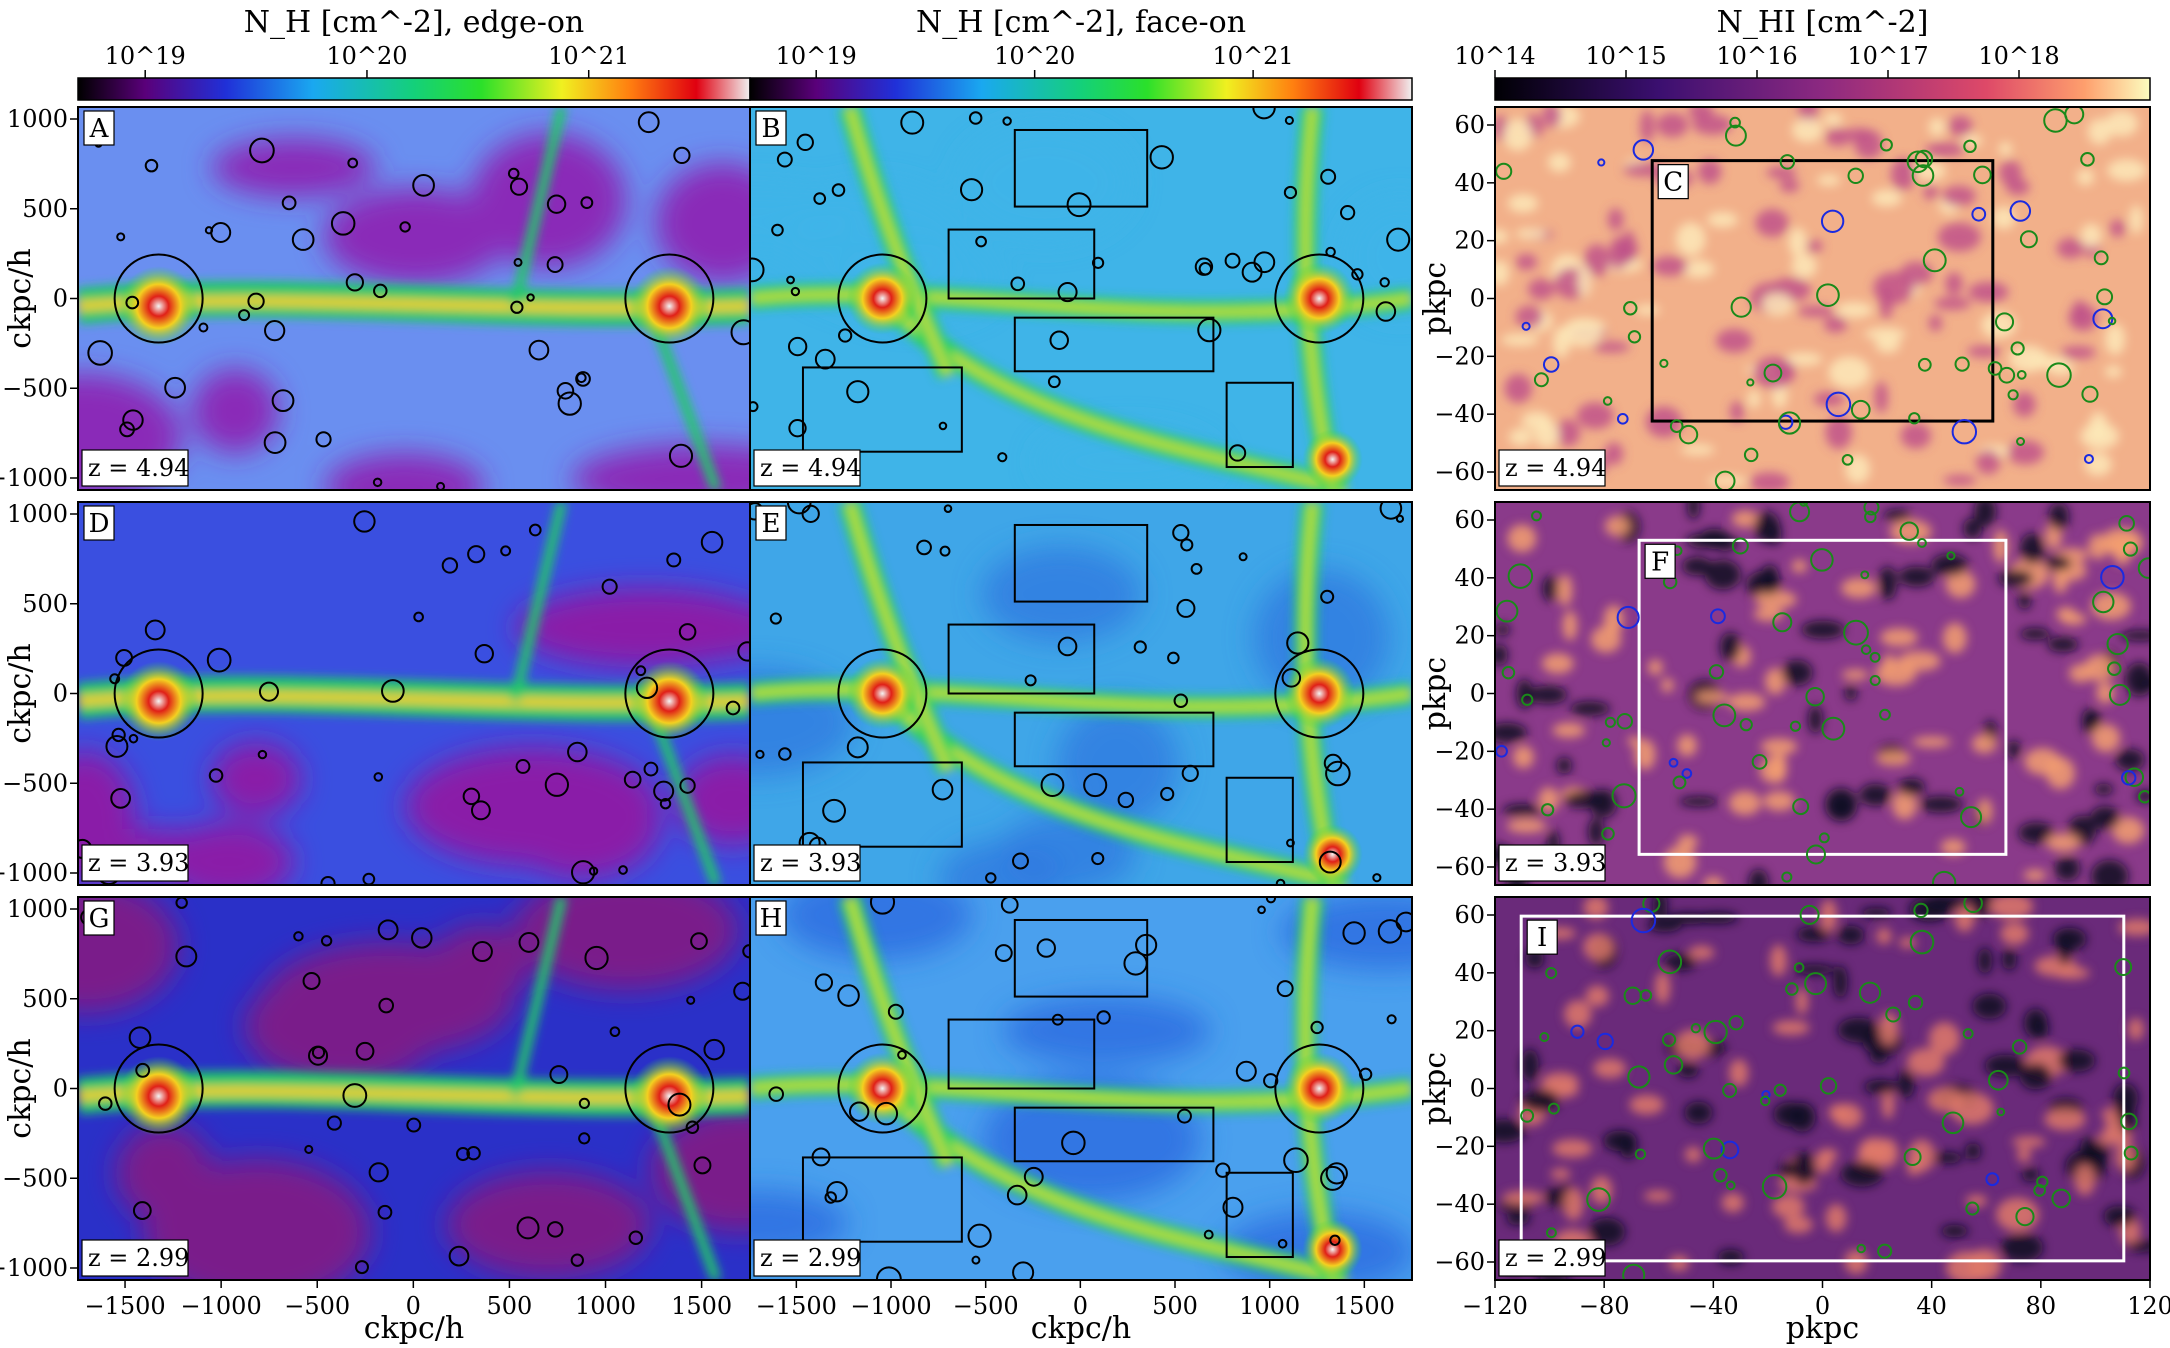 The image size is (2170, 1348). What do you see at coordinates (138, 468) in the screenshot?
I see `redshift-label: z = 4.94` at bounding box center [138, 468].